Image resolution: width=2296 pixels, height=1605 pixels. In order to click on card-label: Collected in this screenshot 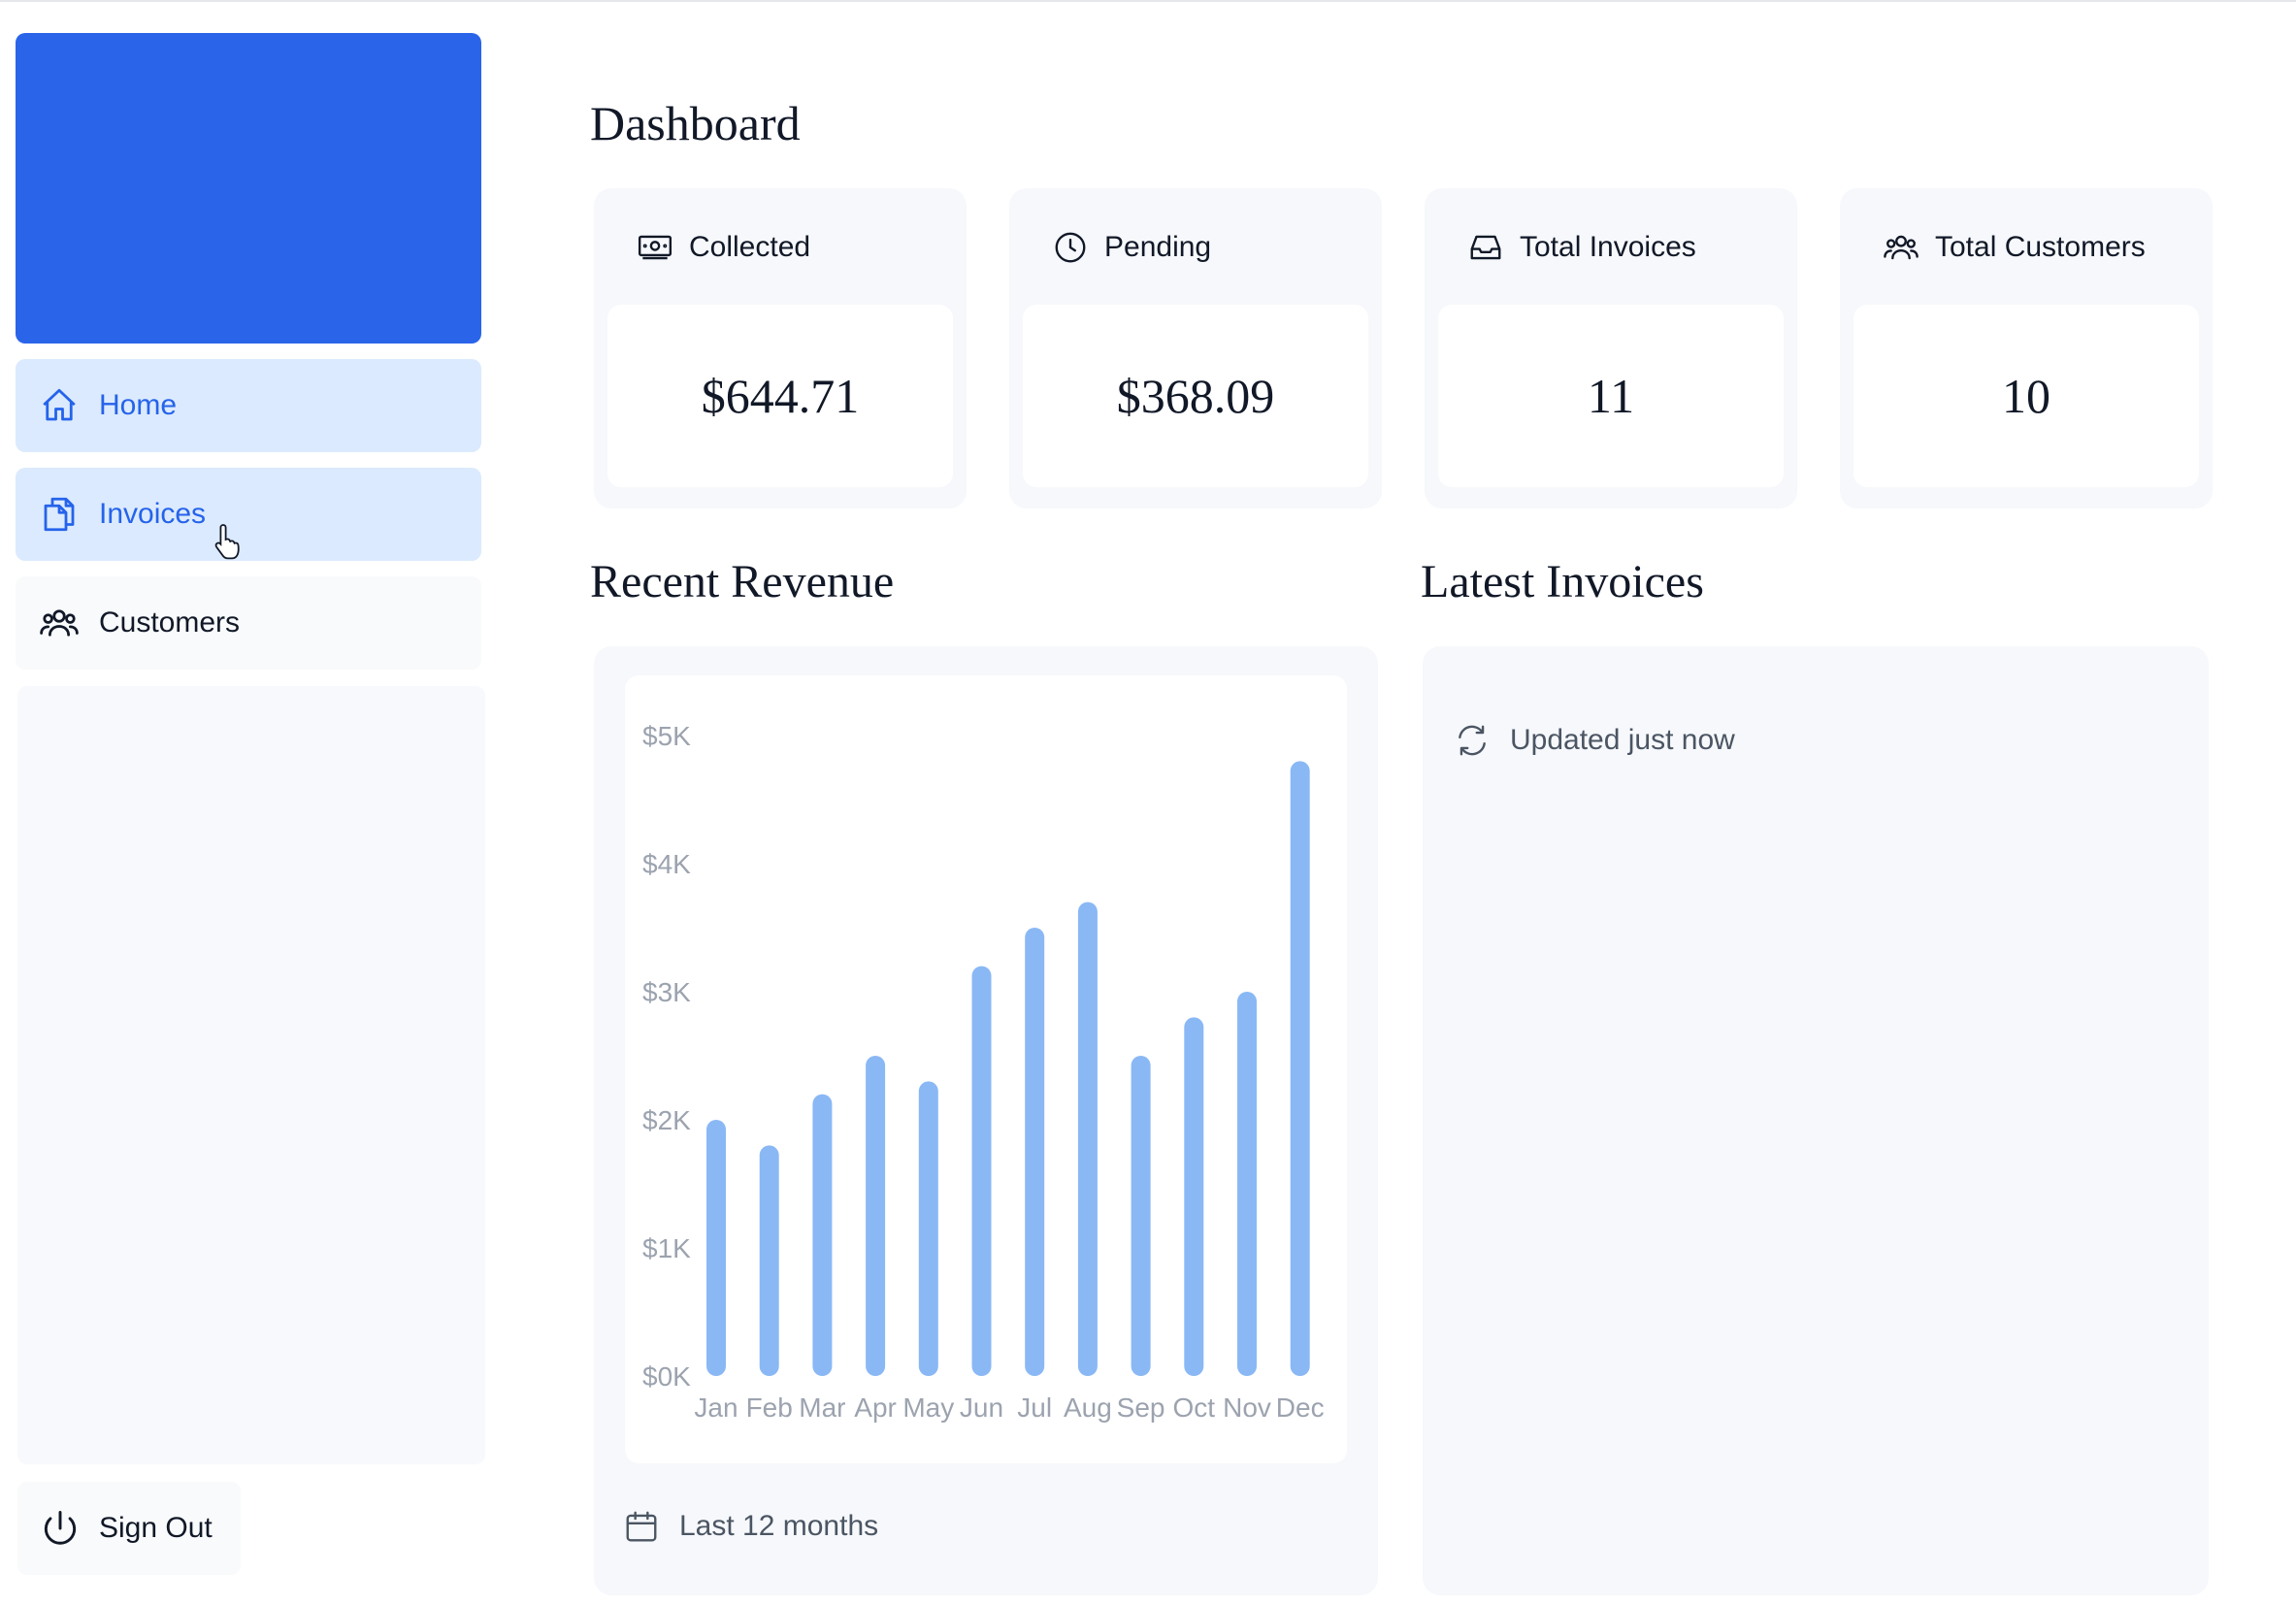, I will do `click(750, 247)`.